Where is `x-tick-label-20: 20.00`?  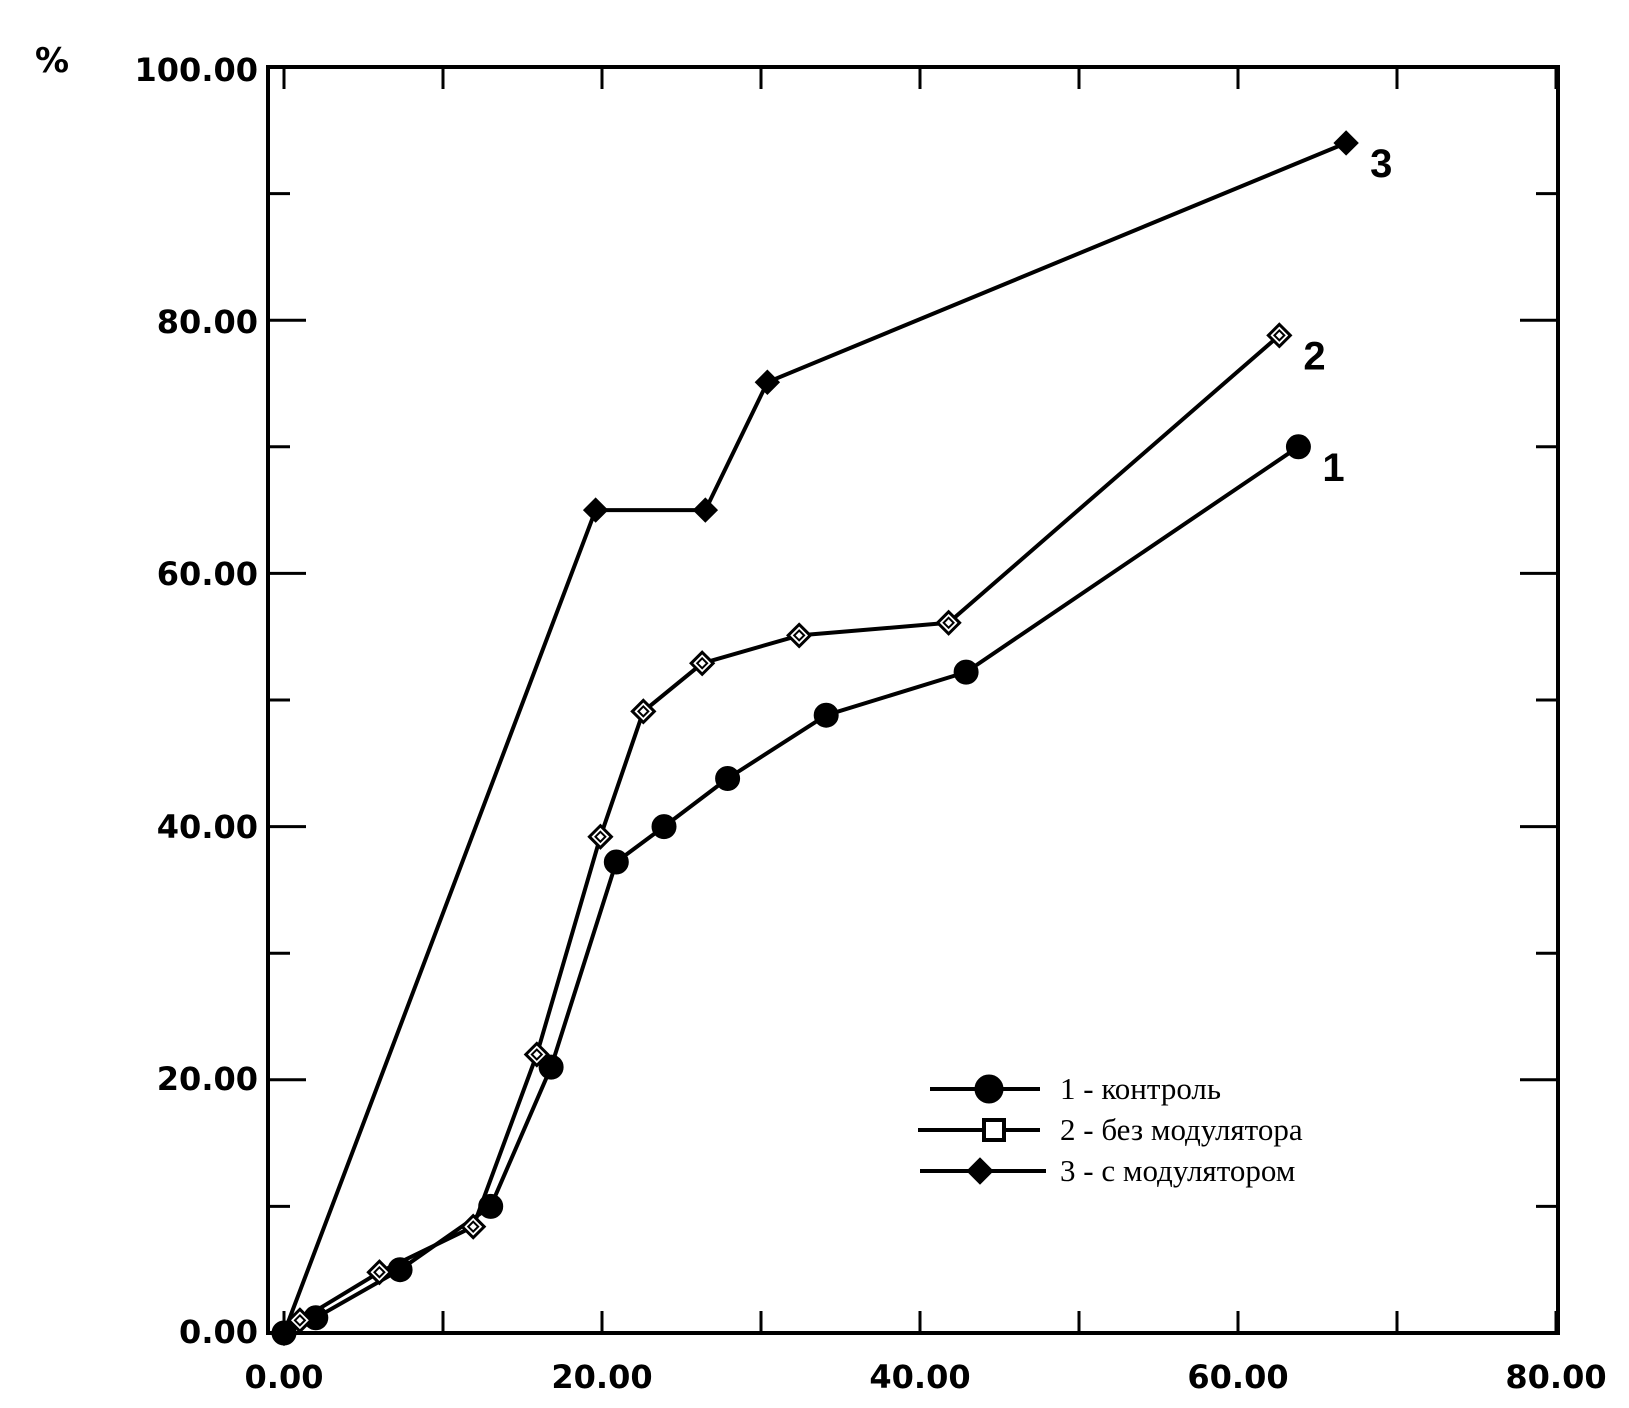
x-tick-label-20: 20.00 is located at coordinates (601, 1377).